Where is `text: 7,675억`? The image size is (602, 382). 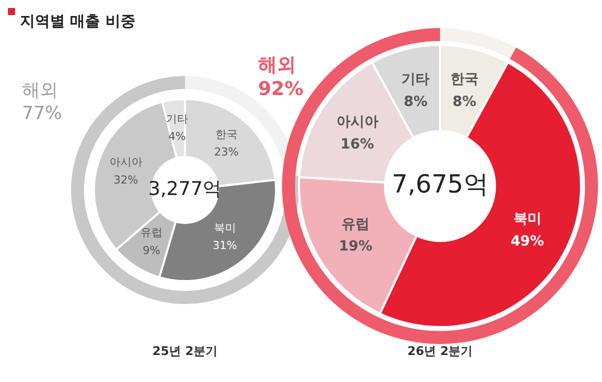
text: 7,675억 is located at coordinates (440, 184).